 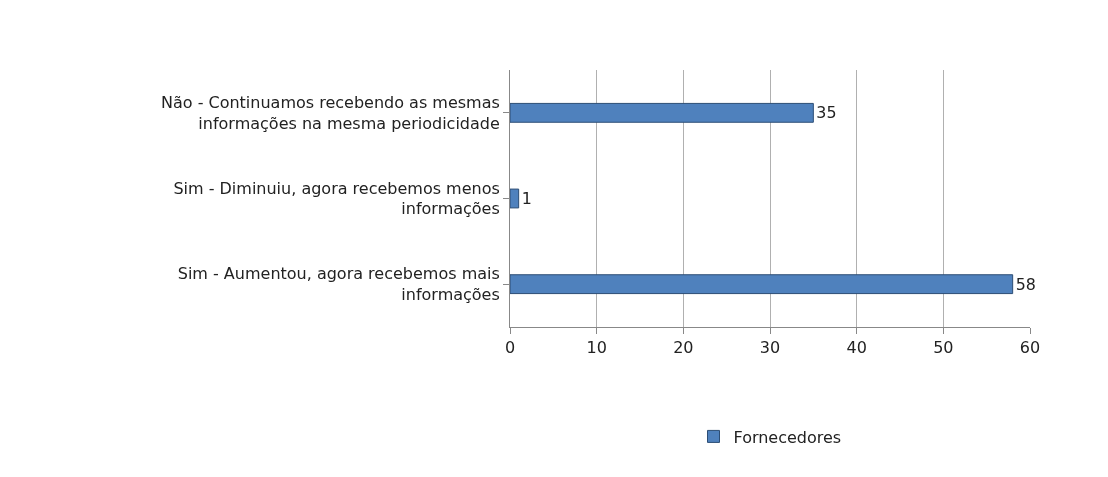 What do you see at coordinates (683, 348) in the screenshot?
I see `x-tick-label: 20` at bounding box center [683, 348].